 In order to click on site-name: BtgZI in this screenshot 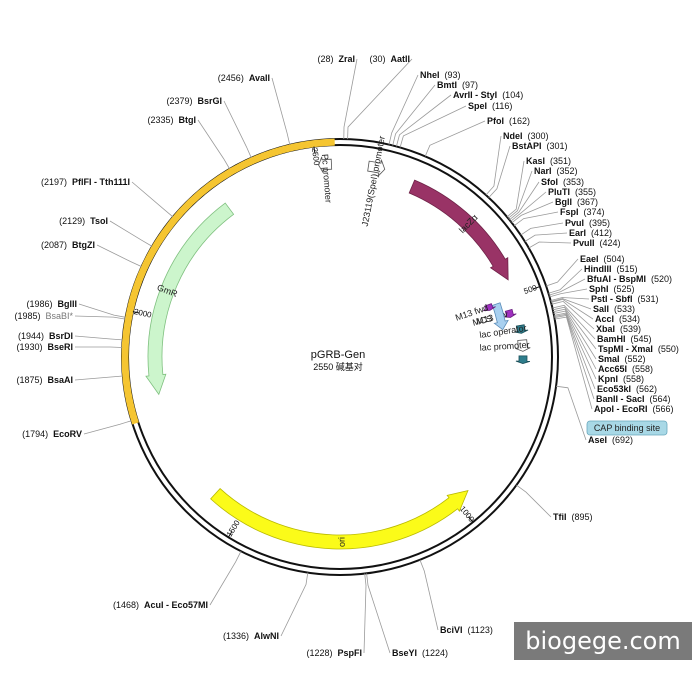, I will do `click(83, 245)`.